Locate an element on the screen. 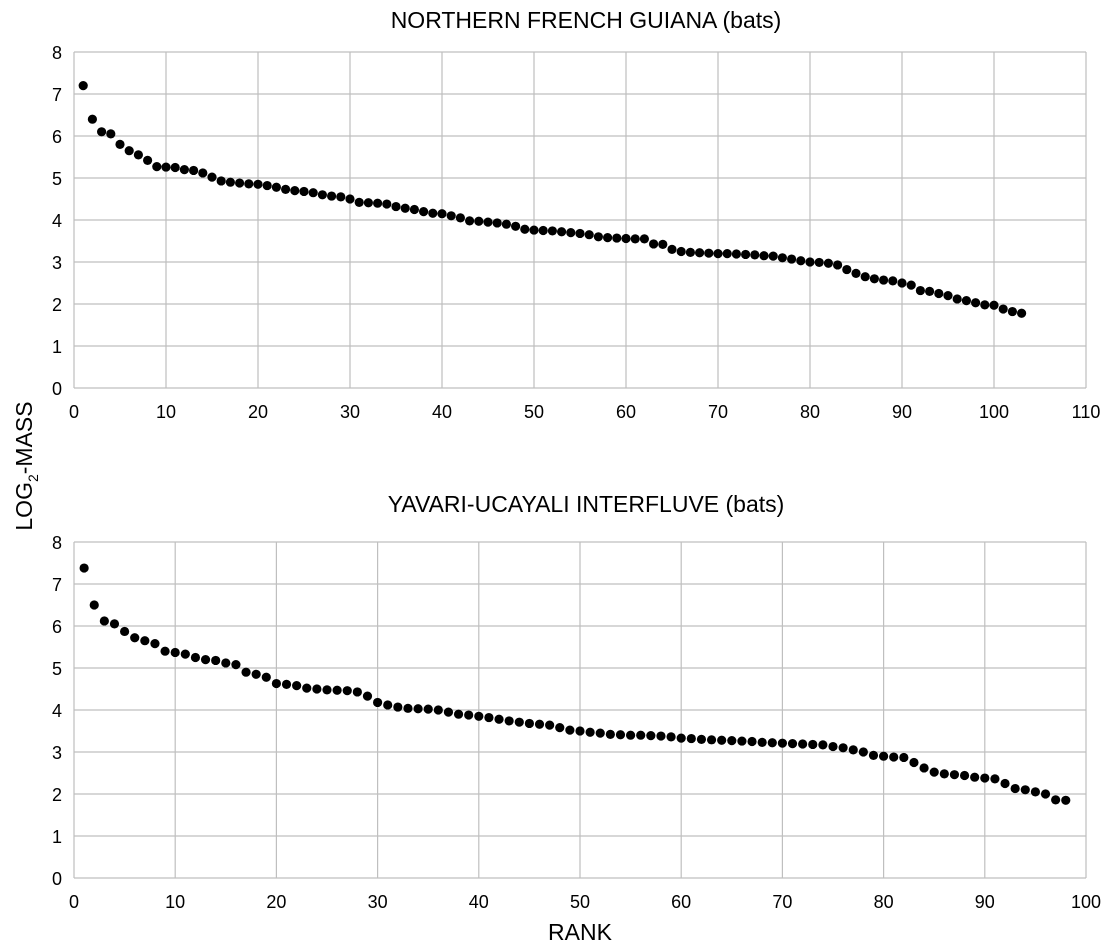  y-tick-label: 8 is located at coordinates (57, 53).